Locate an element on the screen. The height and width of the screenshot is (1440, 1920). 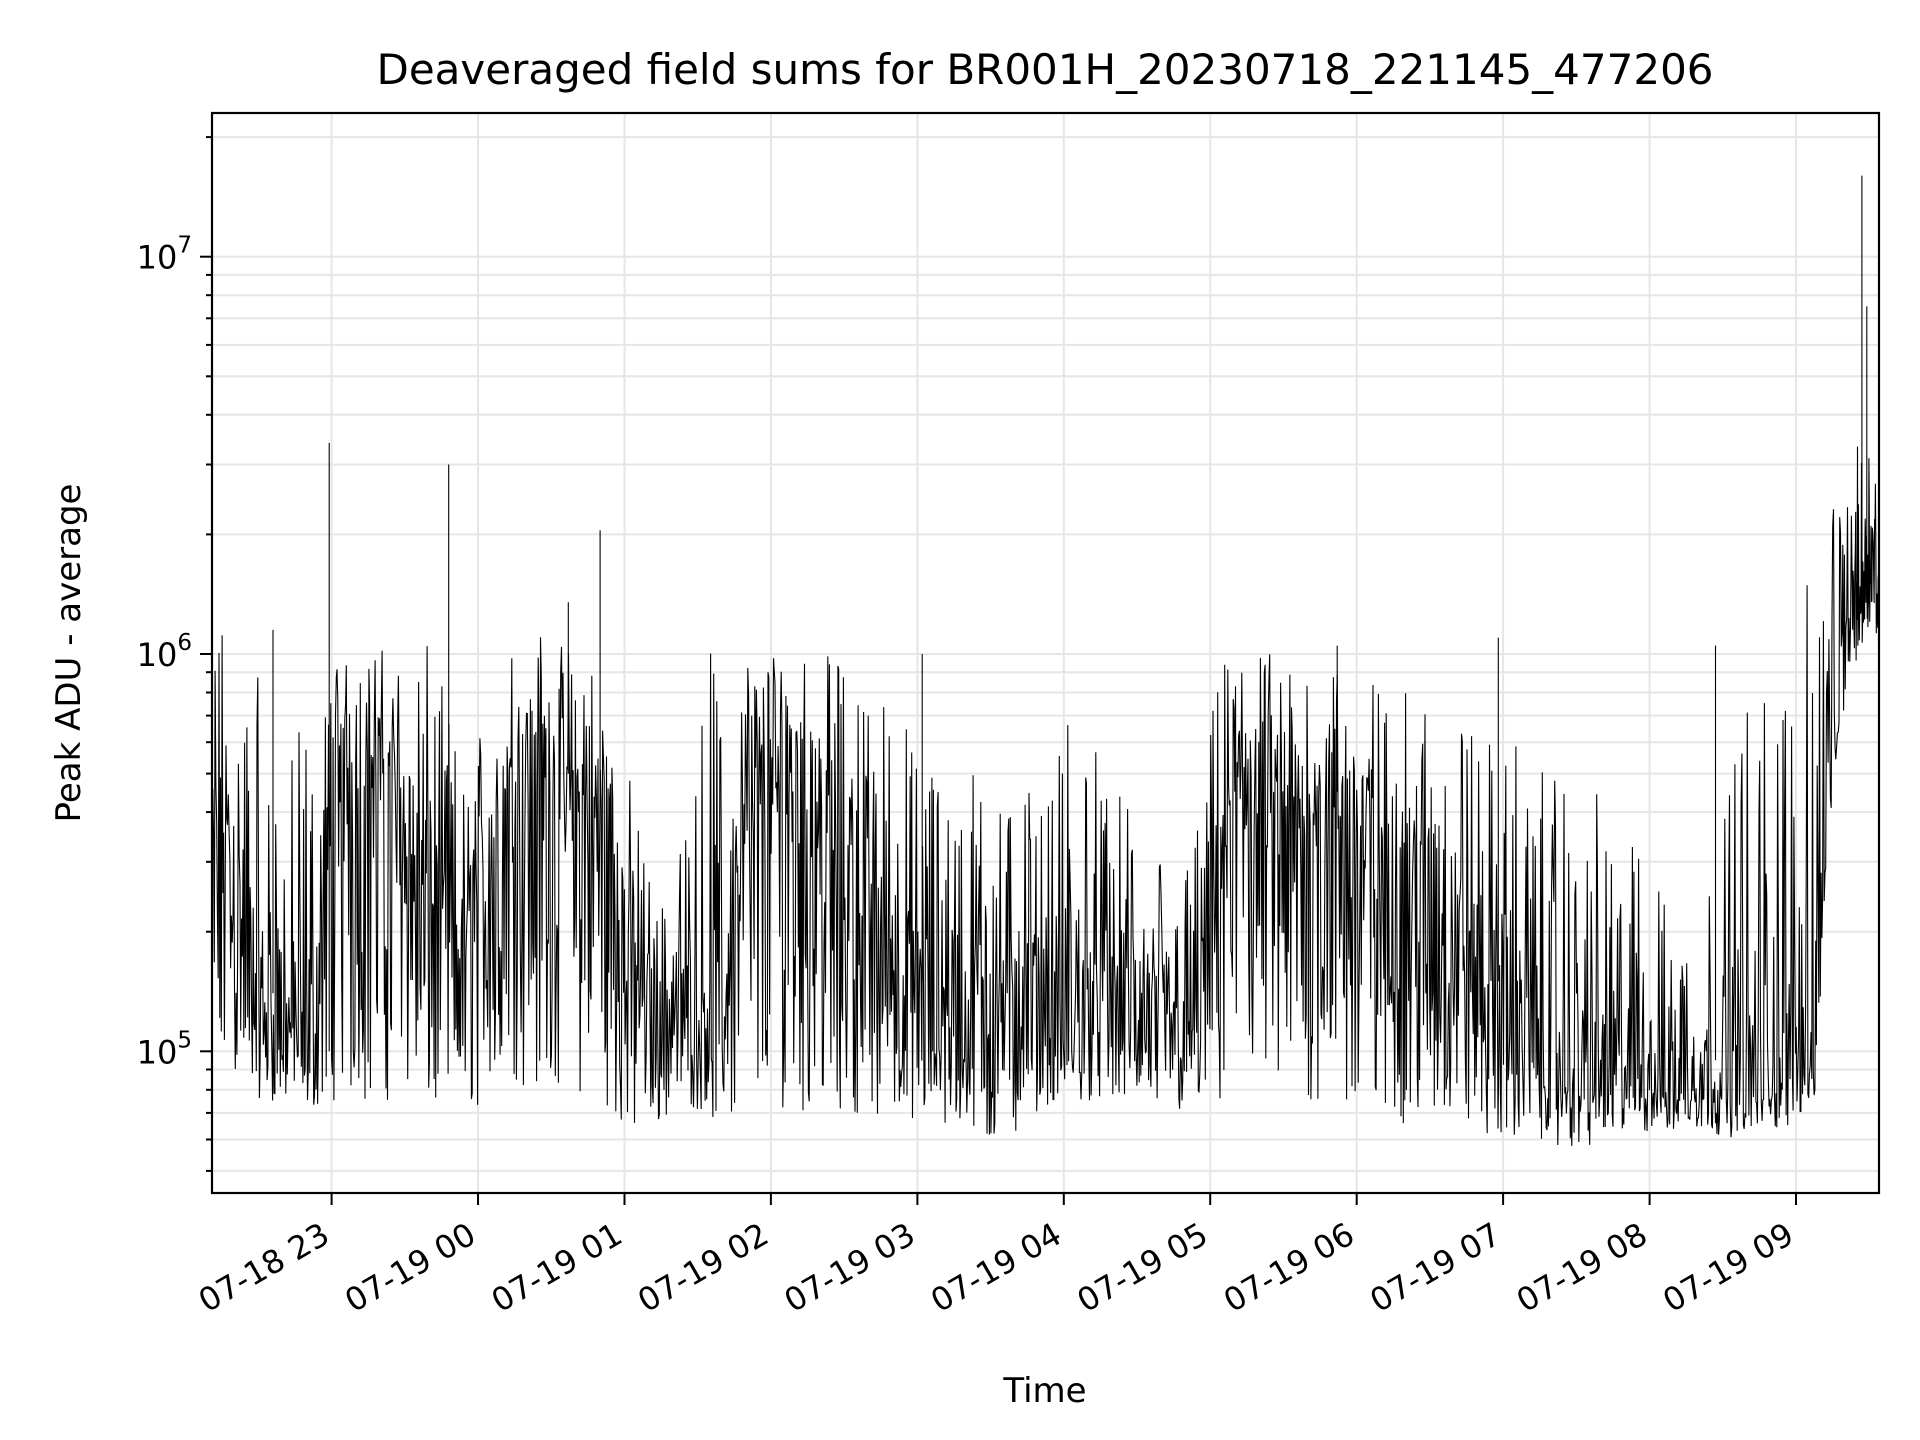
y-tick-label: 10⁵ is located at coordinates (164, 1049).